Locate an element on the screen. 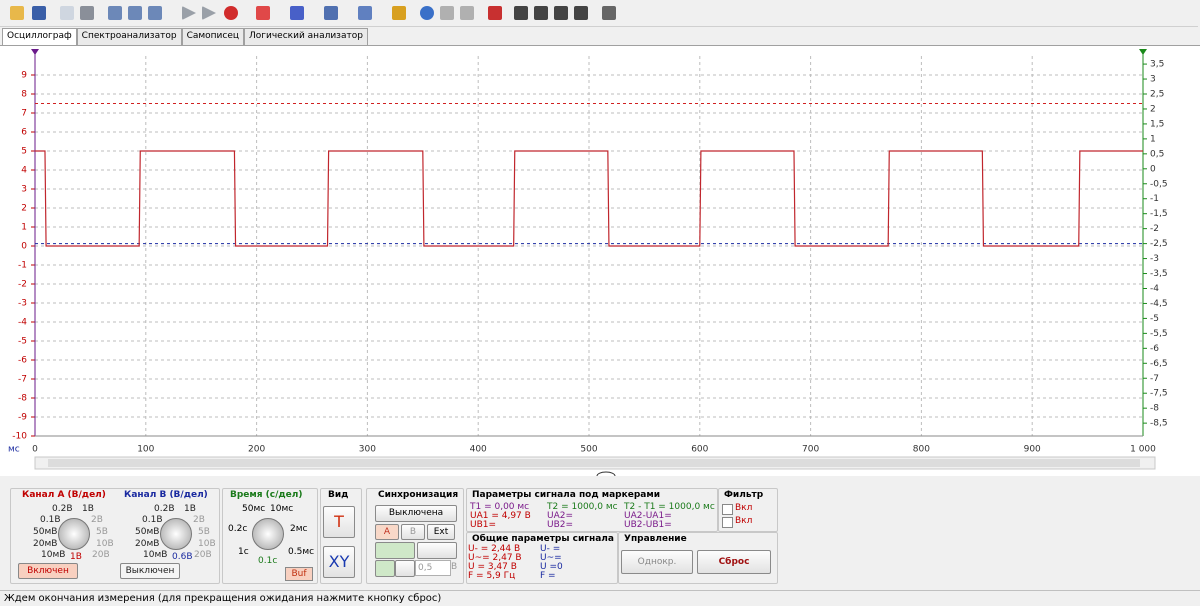 This screenshot has height=606, width=1200. y-tick-label: -5 is located at coordinates (22, 342).